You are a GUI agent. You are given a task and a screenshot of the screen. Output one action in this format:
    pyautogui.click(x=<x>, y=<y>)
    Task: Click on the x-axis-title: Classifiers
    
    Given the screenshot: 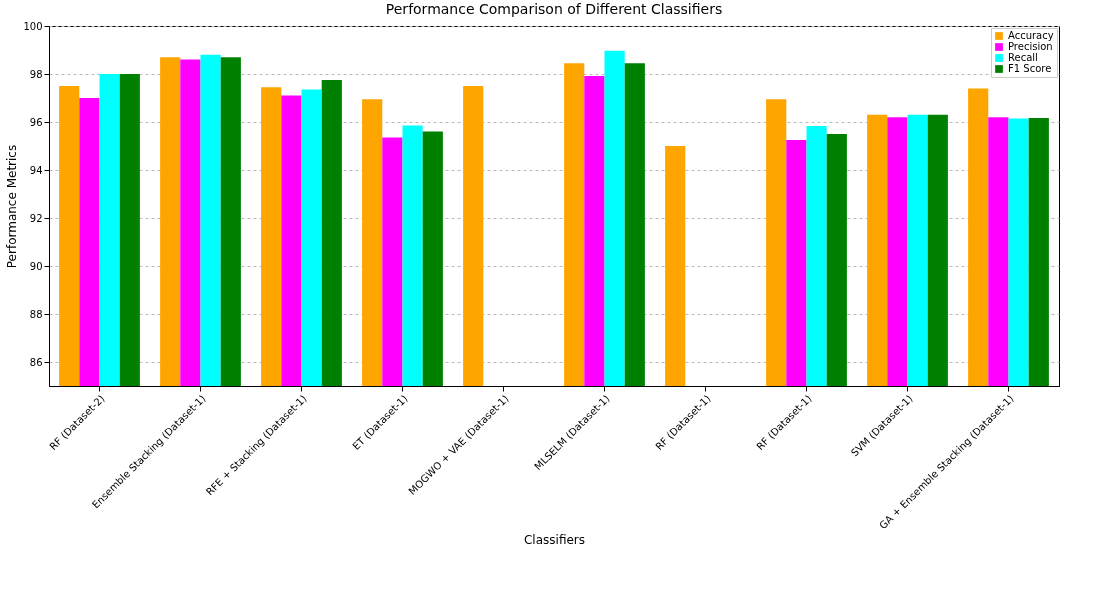 What is the action you would take?
    pyautogui.click(x=554, y=540)
    